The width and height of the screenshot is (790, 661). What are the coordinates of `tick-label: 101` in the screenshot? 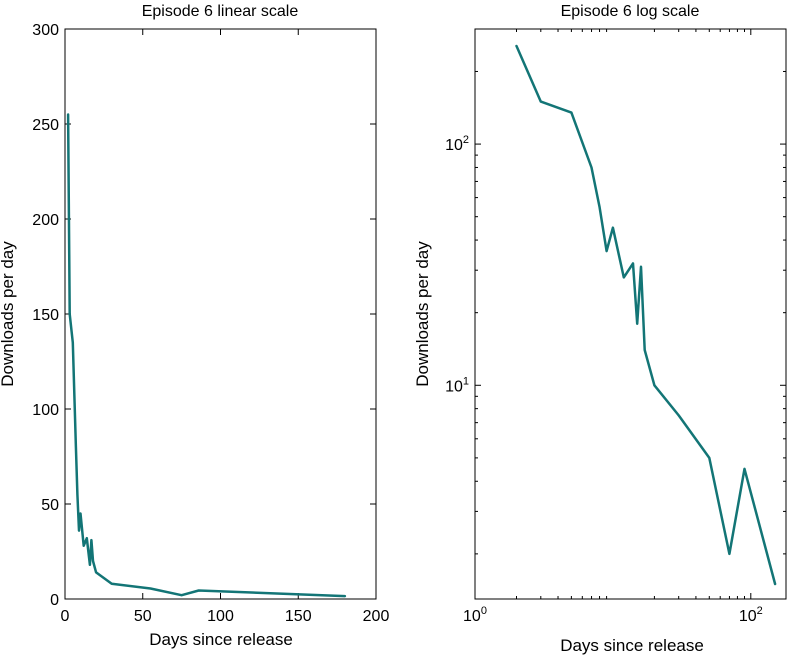 It's located at (457, 385).